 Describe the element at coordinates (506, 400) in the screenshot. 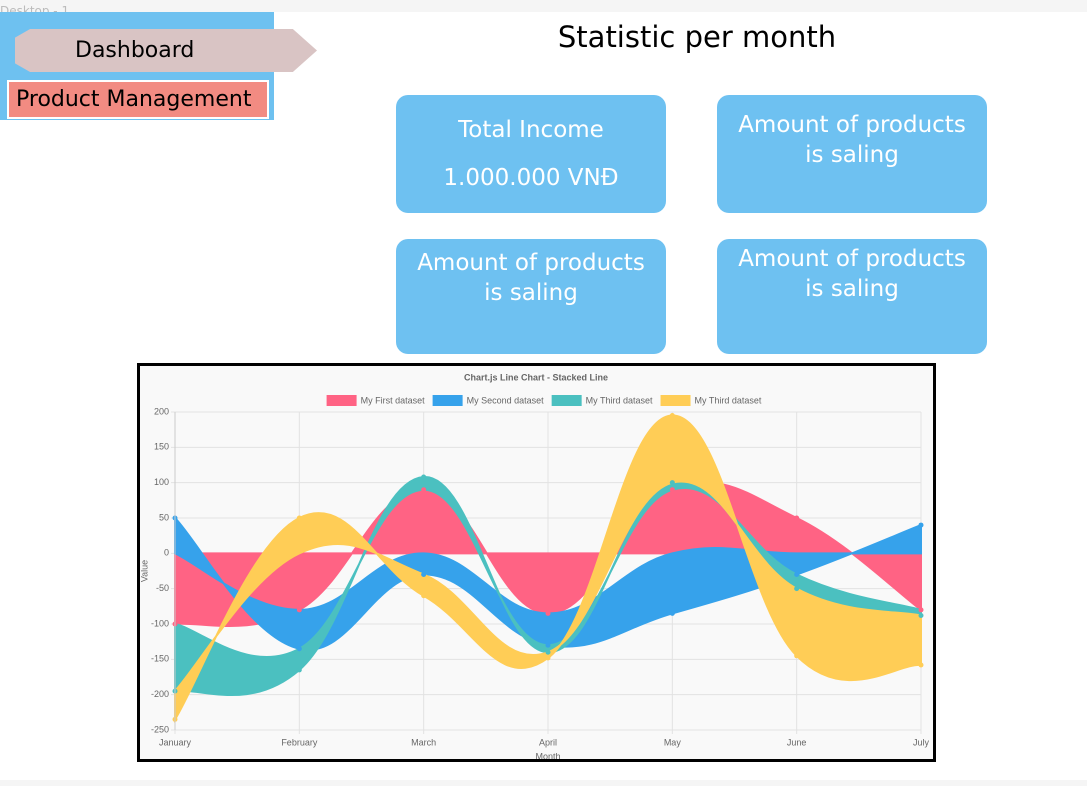

I see `legend-label: My Second dataset` at that location.